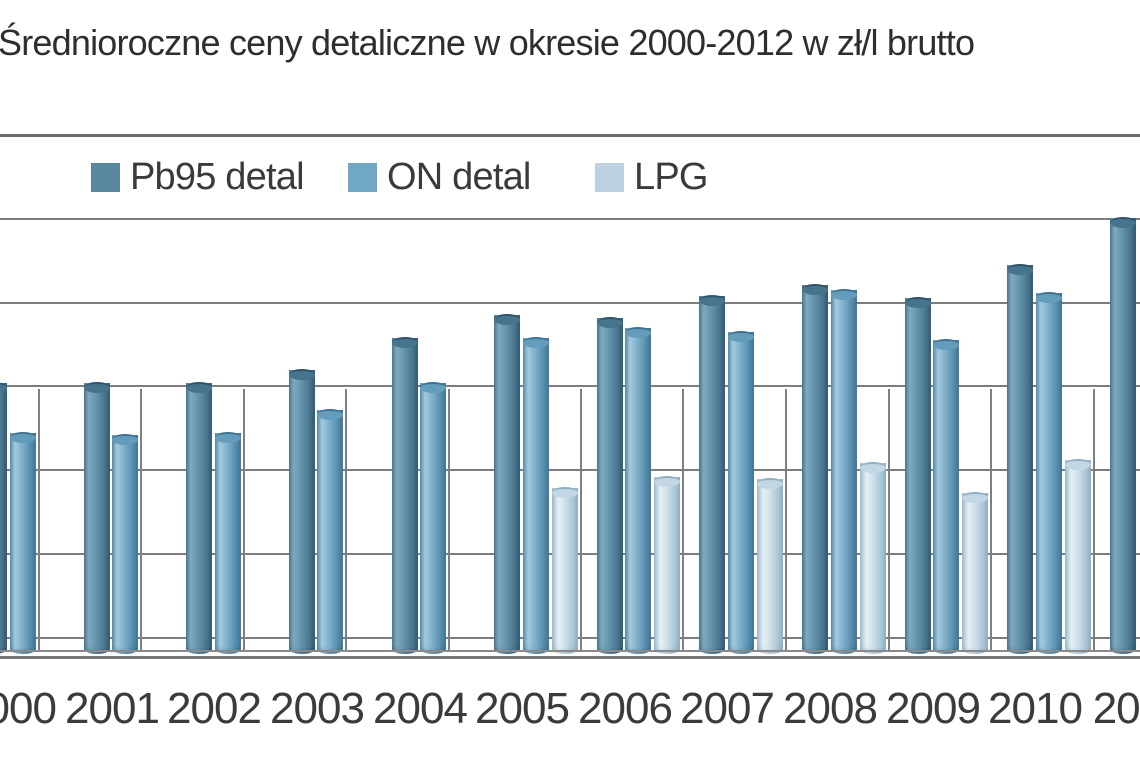  I want to click on bar-pb95-2011, so click(1123, 435).